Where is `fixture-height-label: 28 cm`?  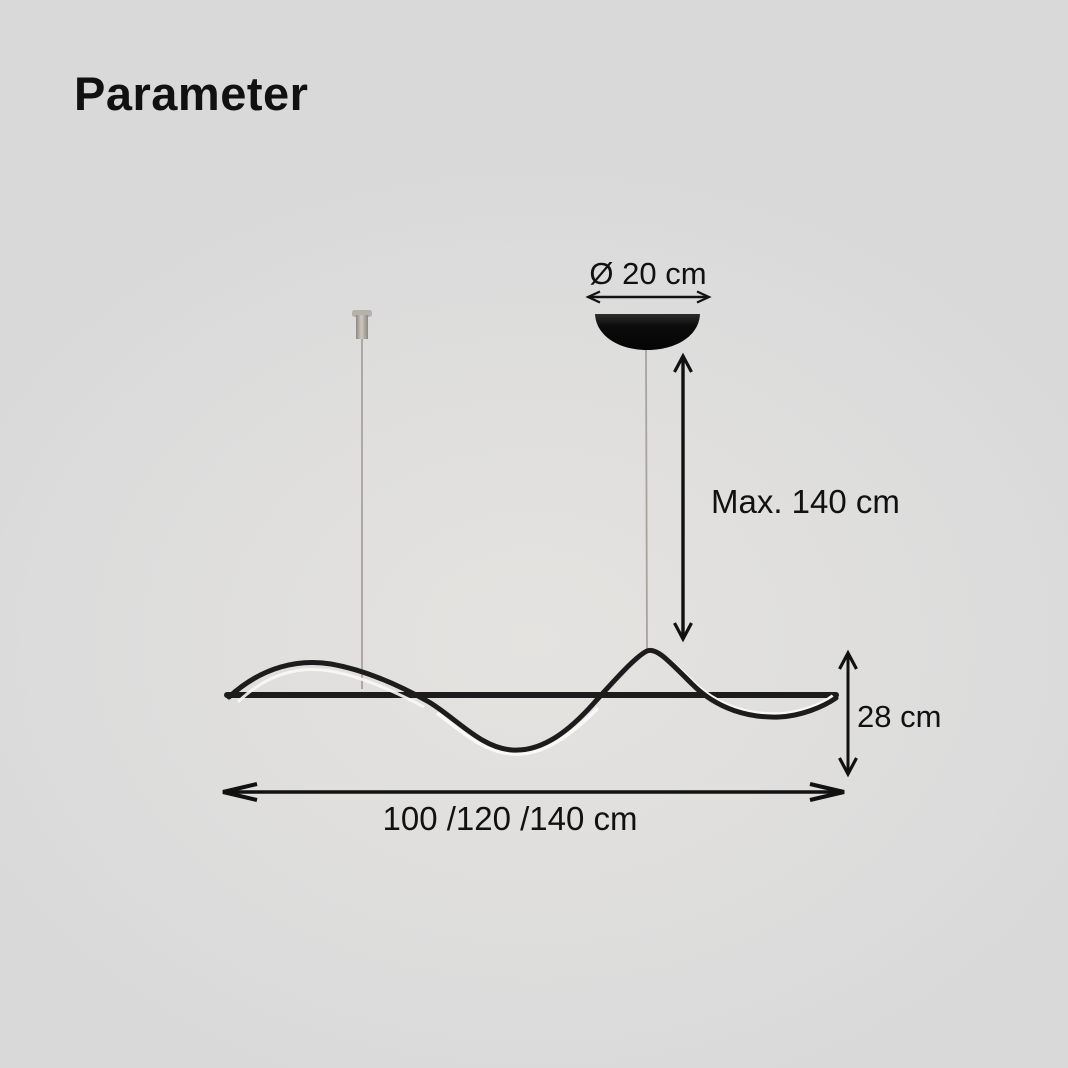 fixture-height-label: 28 cm is located at coordinates (899, 716).